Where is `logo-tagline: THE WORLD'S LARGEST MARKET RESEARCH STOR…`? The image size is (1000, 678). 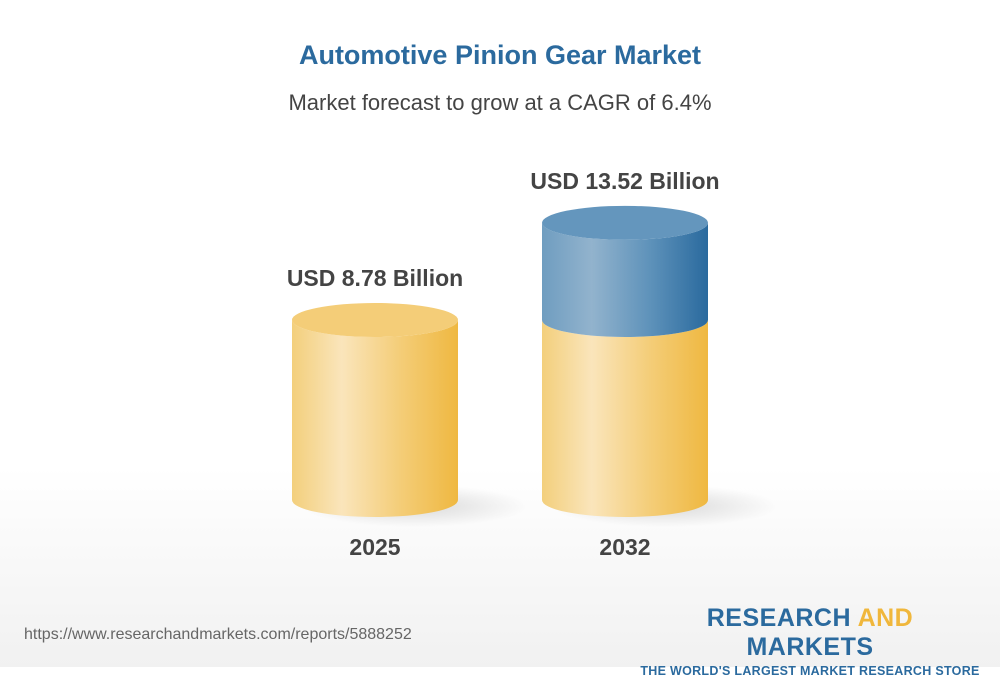
logo-tagline: THE WORLD'S LARGEST MARKET RESEARCH STOR… is located at coordinates (810, 671).